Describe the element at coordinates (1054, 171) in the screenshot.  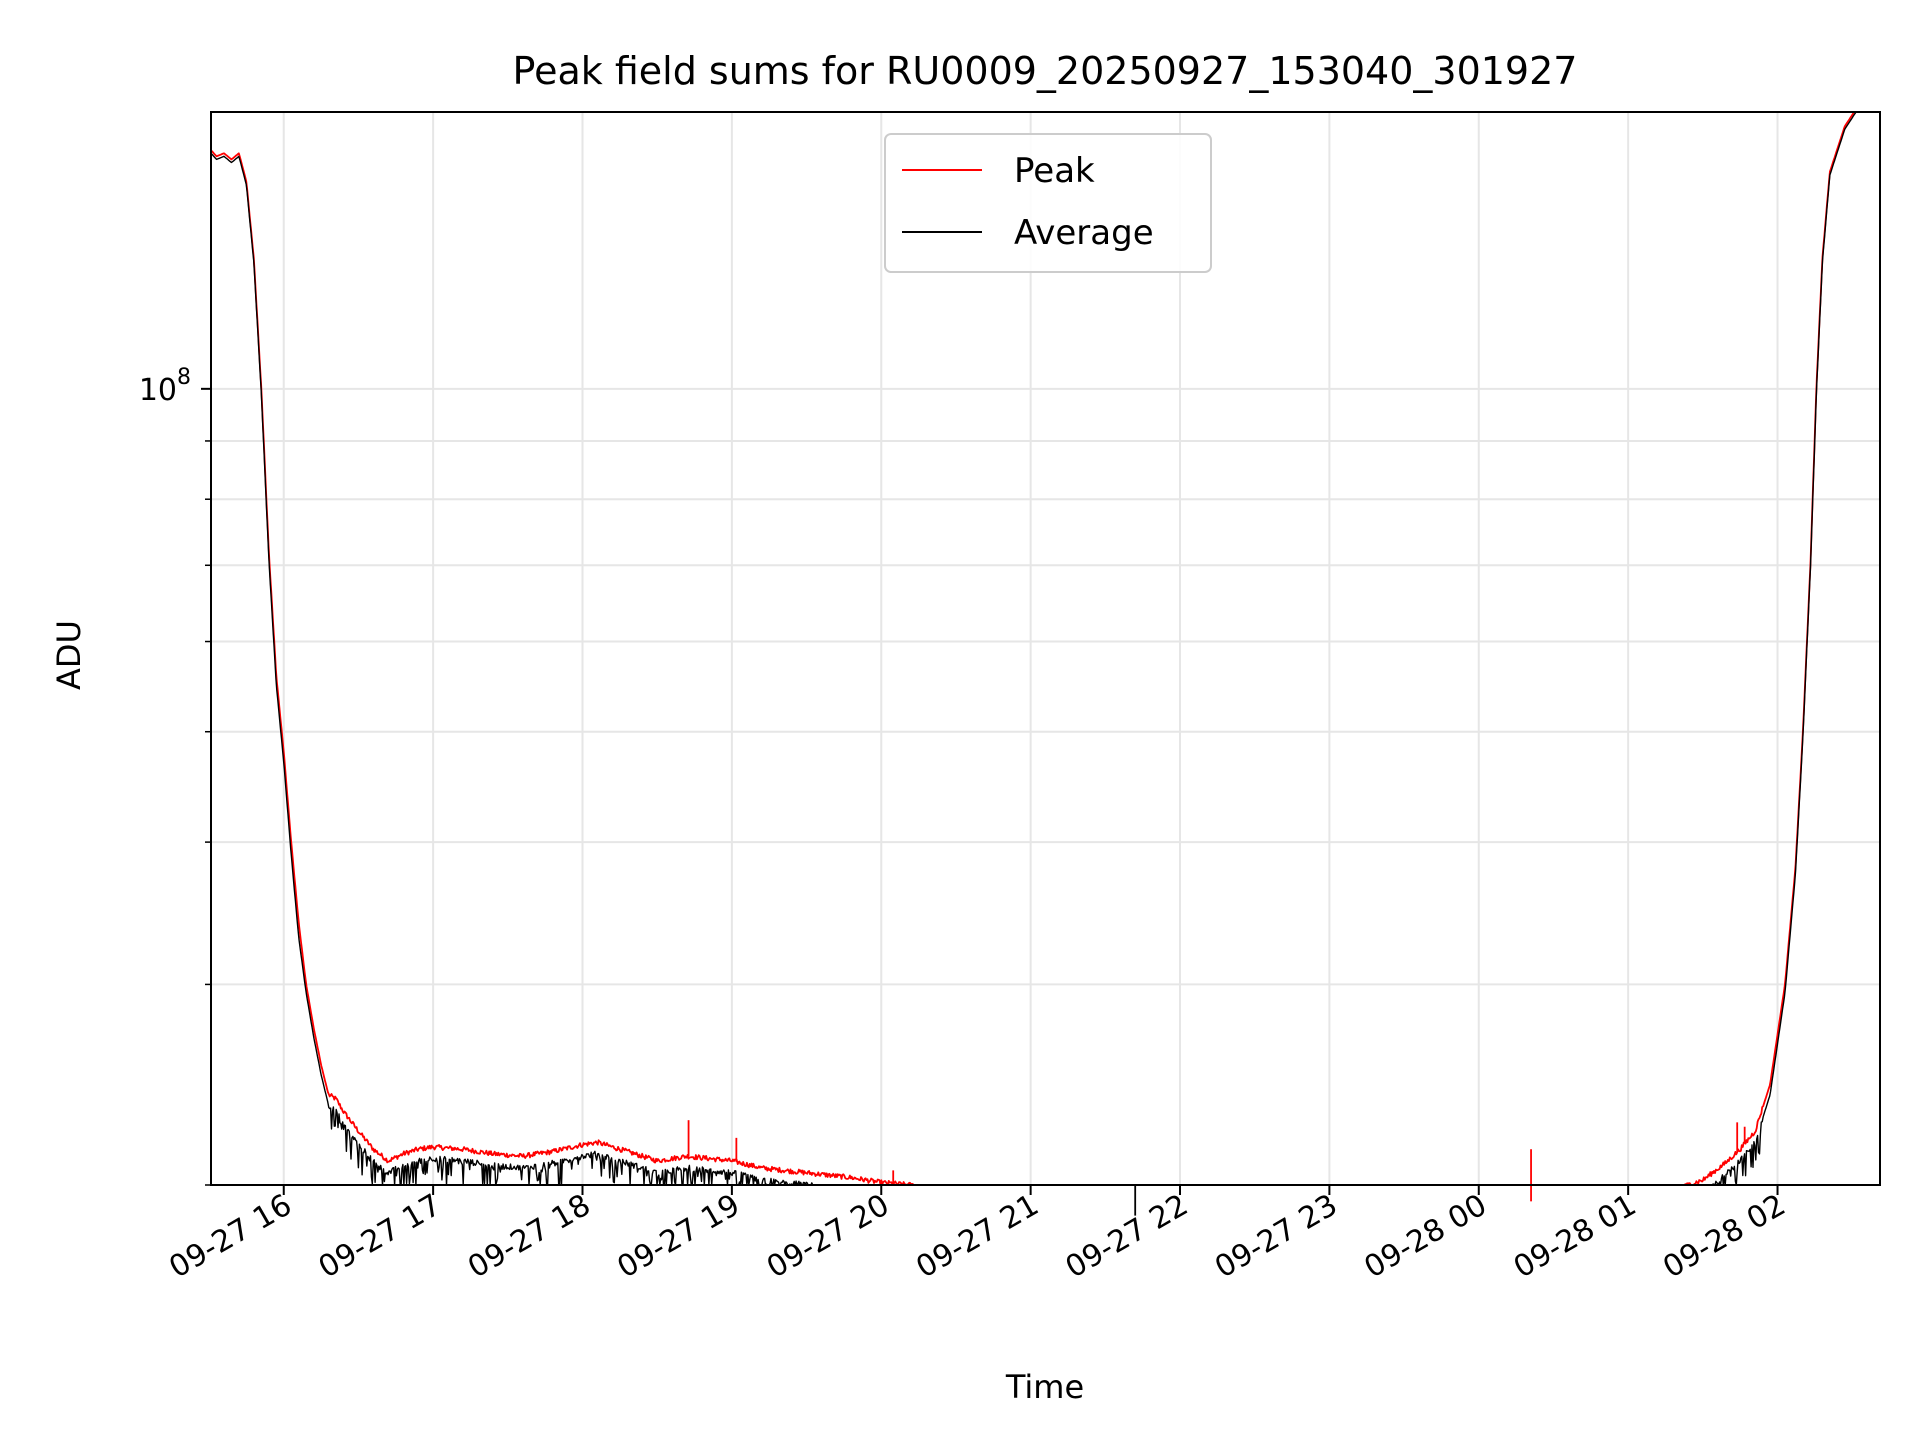
I see `legend-label-peak: Peak` at that location.